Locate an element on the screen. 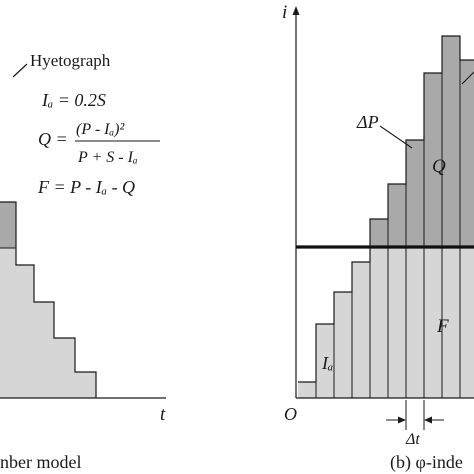 The width and height of the screenshot is (474, 474). eq-ia: Iₐ = 0.2S is located at coordinates (73, 100).